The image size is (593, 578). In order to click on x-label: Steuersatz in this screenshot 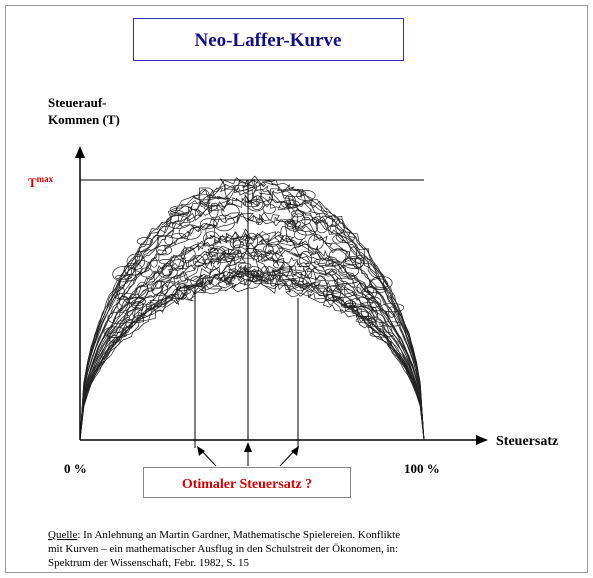, I will do `click(527, 441)`.